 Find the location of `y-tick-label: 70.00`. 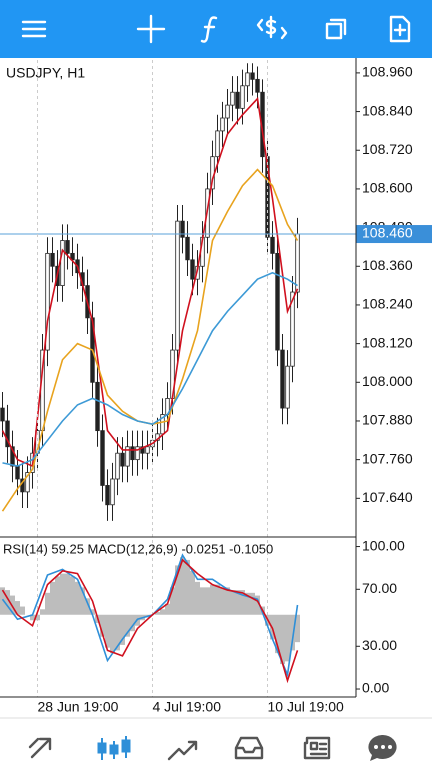

y-tick-label: 70.00 is located at coordinates (379, 588).